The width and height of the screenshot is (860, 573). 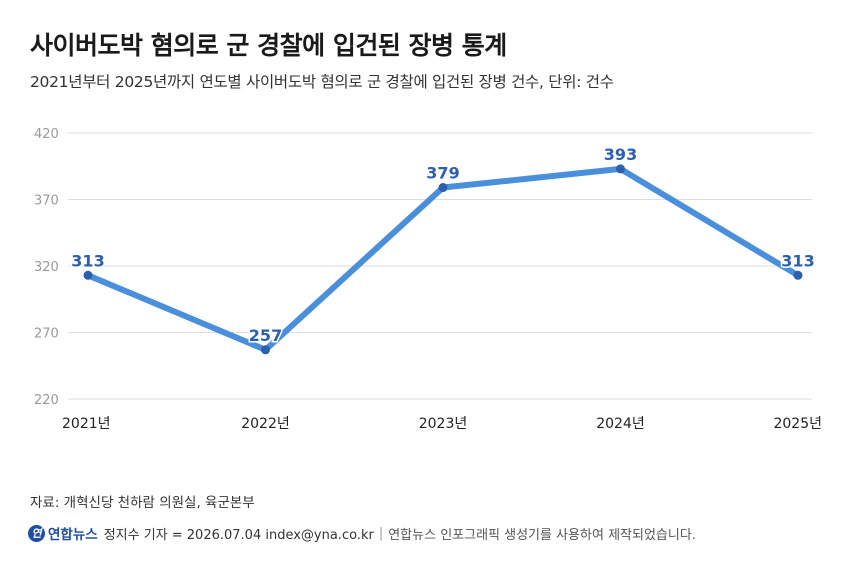 What do you see at coordinates (142, 503) in the screenshot?
I see `source-note: 자료: 개혁신당 천하람 의원실, 육군본부` at bounding box center [142, 503].